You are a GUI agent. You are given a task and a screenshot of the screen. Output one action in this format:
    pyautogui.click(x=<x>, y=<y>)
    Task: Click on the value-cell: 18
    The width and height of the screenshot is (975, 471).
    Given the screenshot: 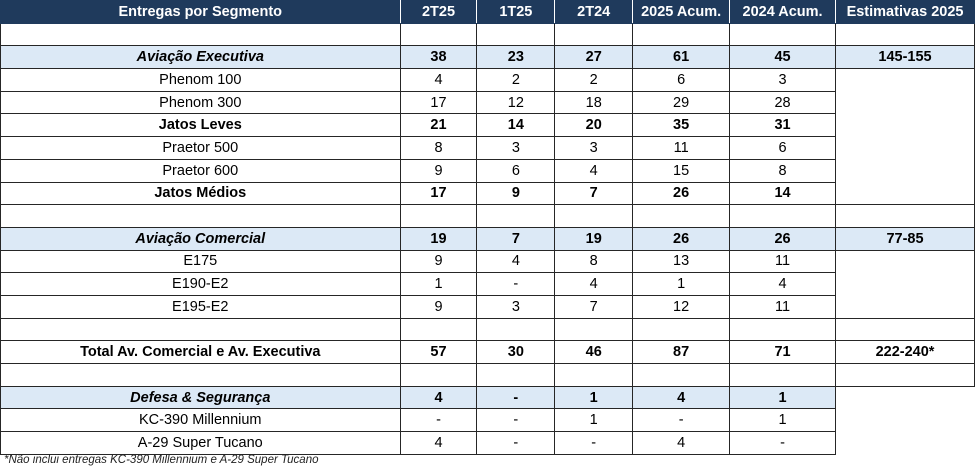 What is the action you would take?
    pyautogui.click(x=594, y=102)
    